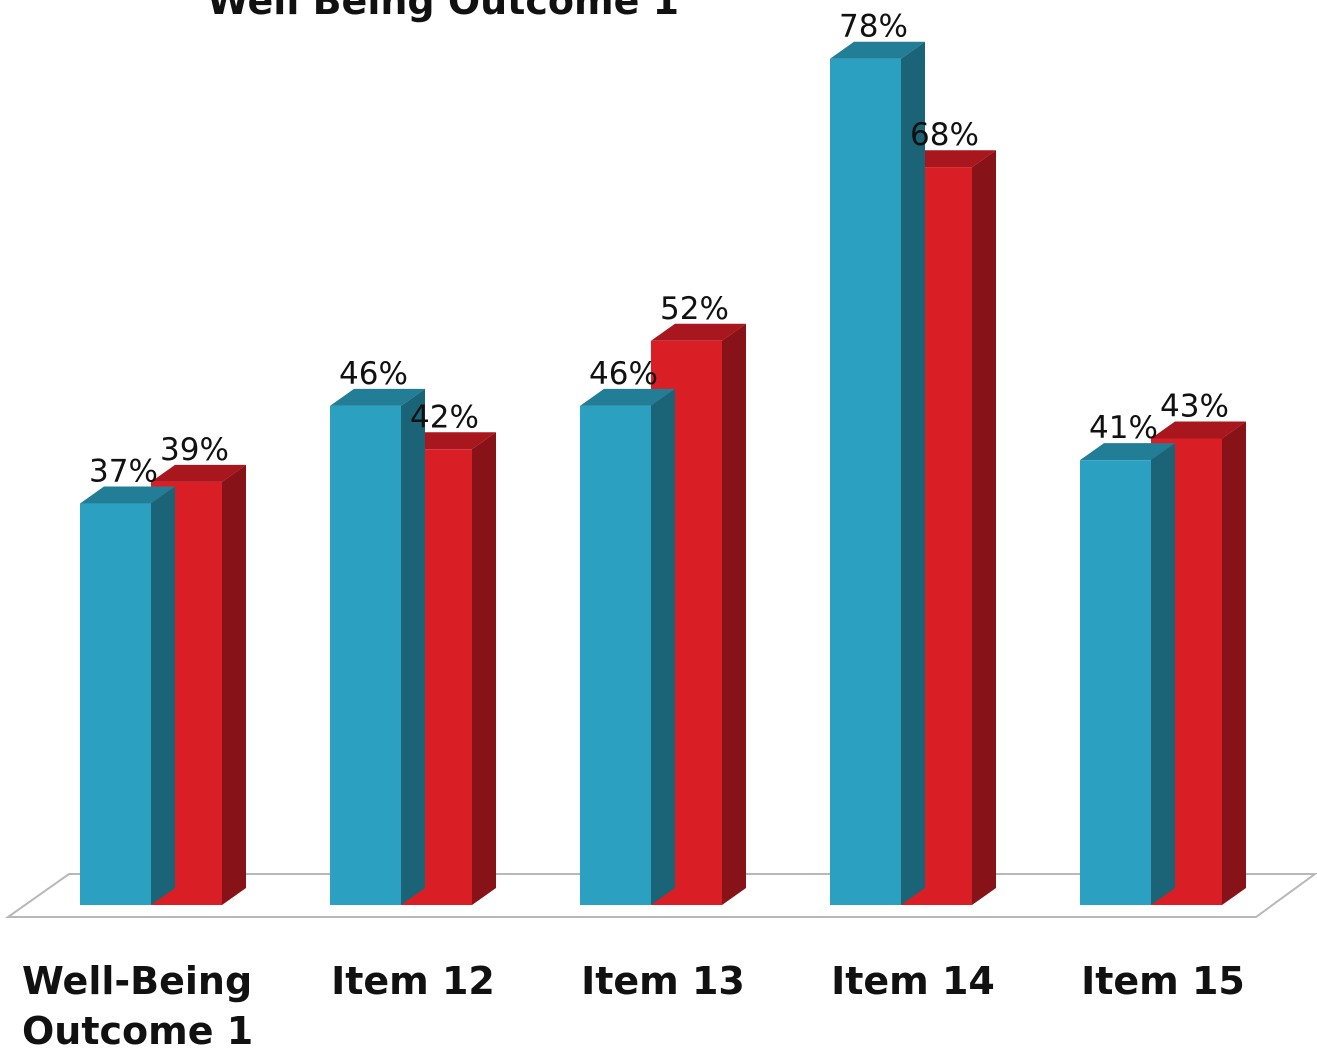 The image size is (1317, 1060). I want to click on category-label: Item 13, so click(663, 981).